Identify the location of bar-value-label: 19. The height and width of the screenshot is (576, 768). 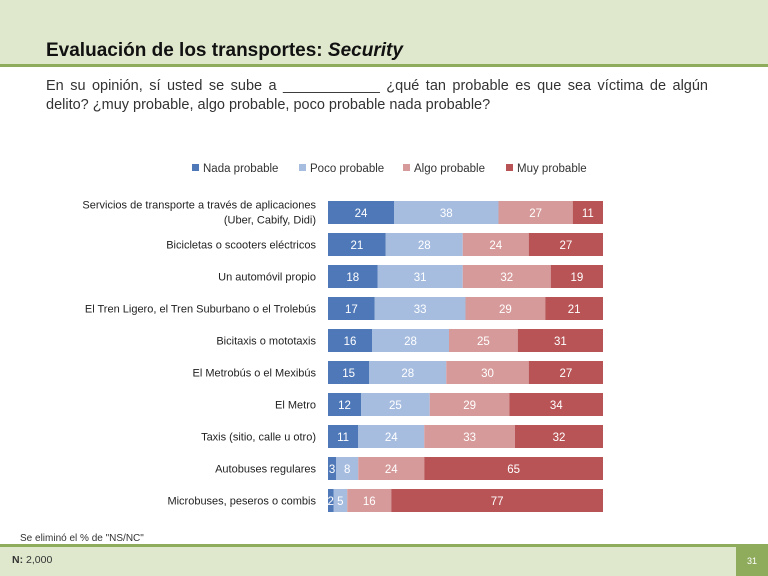
(576, 278).